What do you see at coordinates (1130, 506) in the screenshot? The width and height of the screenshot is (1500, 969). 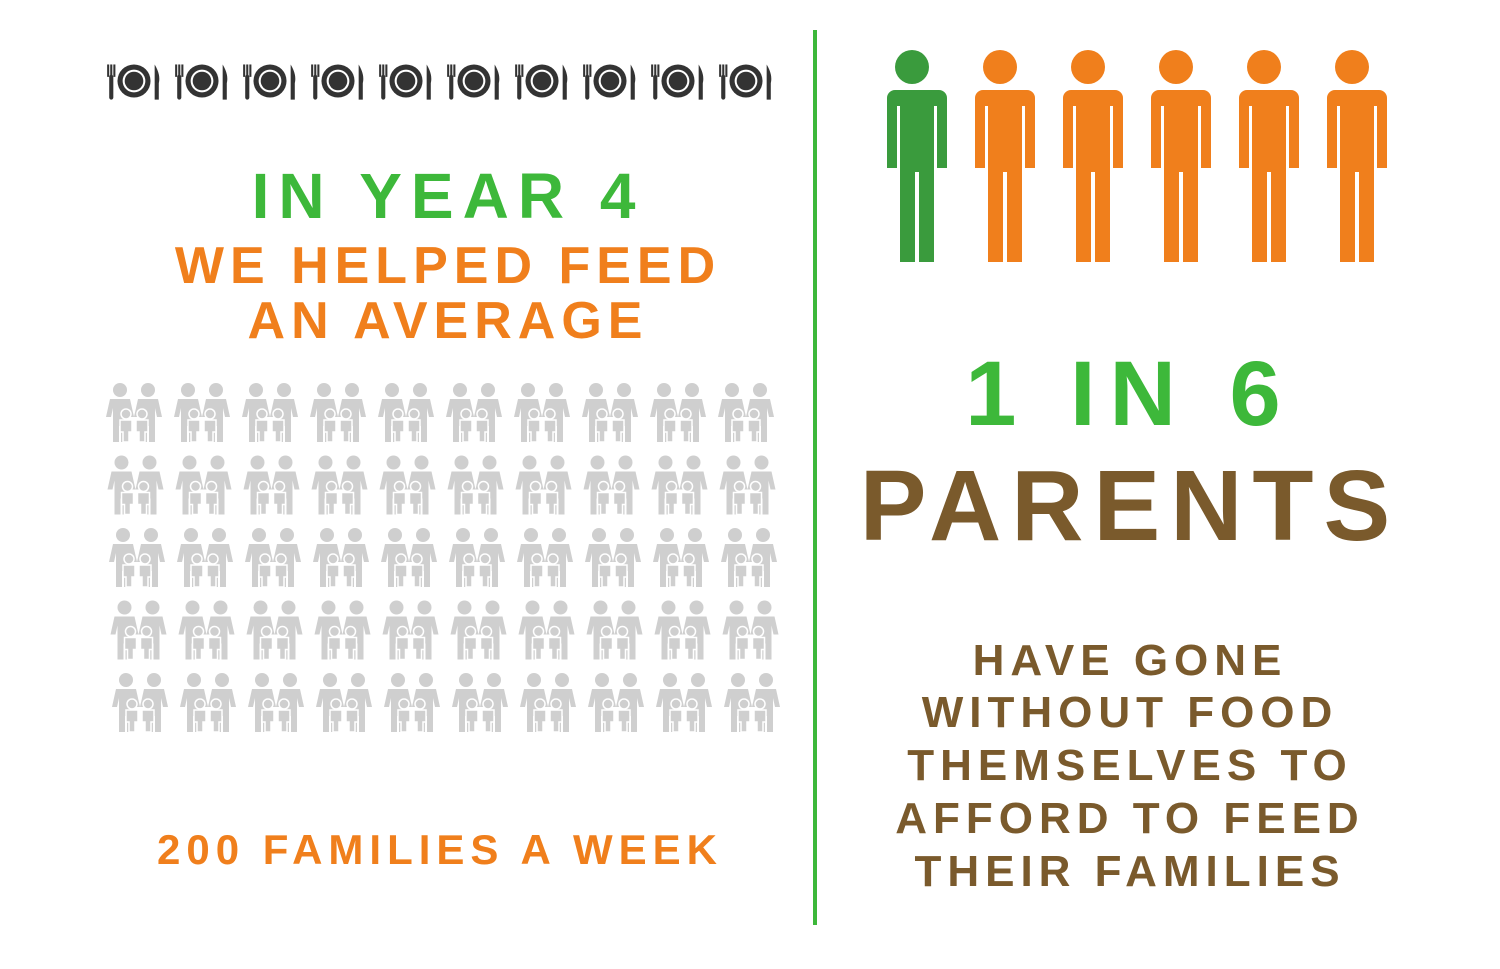 I see `subject: PARENTS` at bounding box center [1130, 506].